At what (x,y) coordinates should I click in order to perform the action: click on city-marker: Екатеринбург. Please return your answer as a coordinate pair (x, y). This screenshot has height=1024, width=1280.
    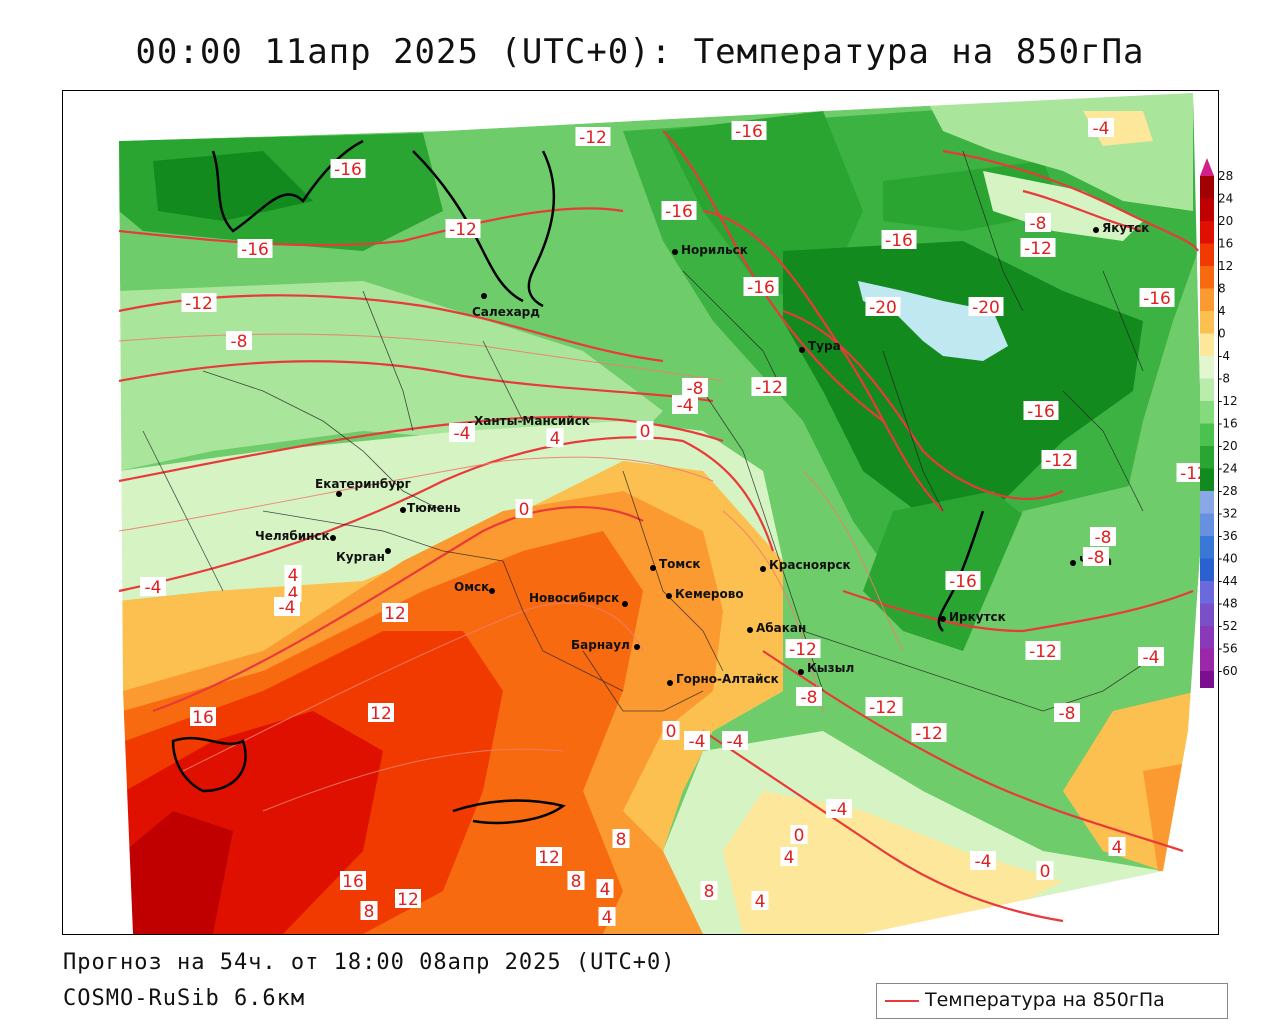
    Looking at the image, I should click on (363, 487).